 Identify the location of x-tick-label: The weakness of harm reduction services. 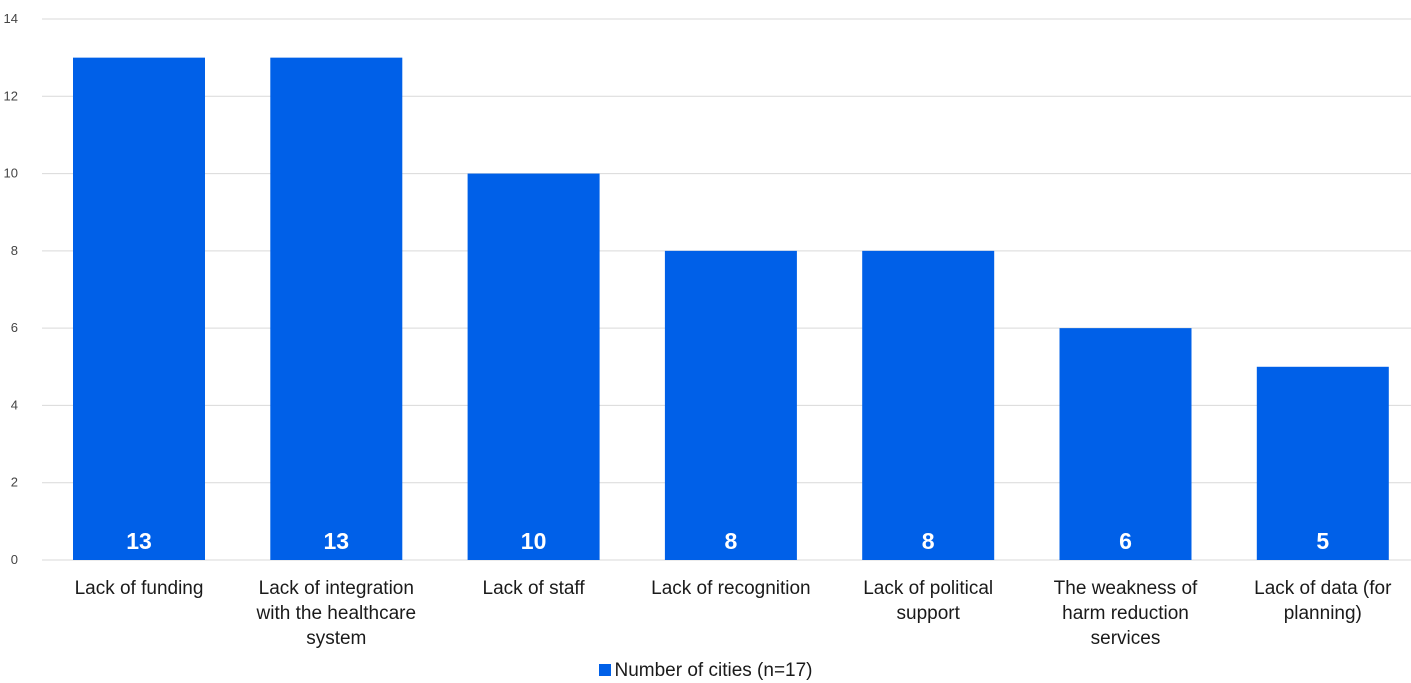
(1126, 613).